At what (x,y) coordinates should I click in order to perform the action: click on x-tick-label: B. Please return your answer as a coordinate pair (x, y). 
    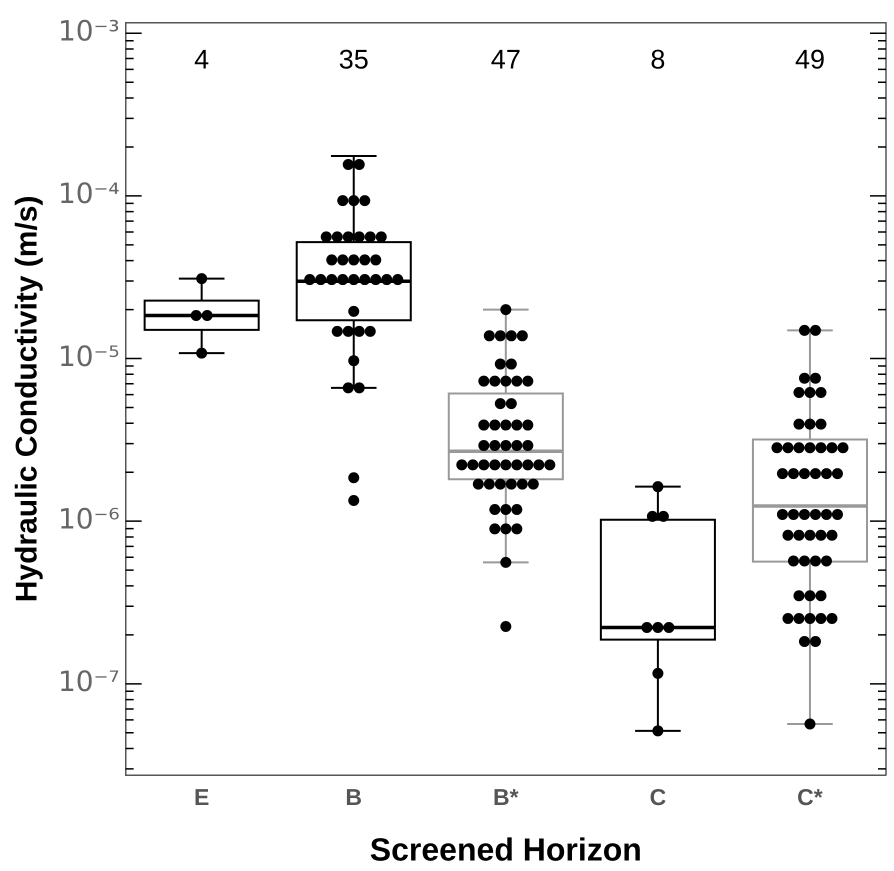
    Looking at the image, I should click on (353, 797).